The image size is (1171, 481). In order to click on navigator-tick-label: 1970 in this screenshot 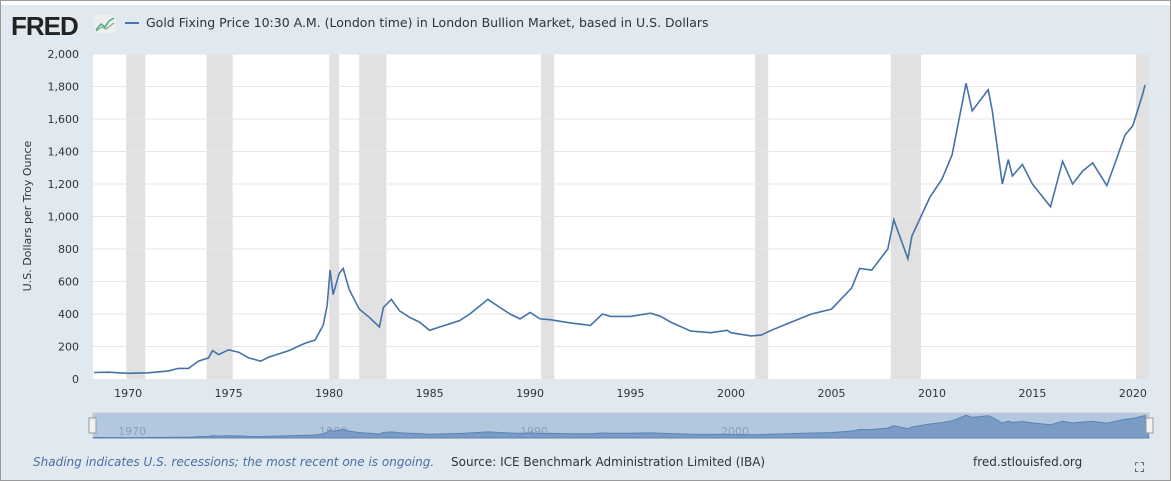, I will do `click(132, 431)`.